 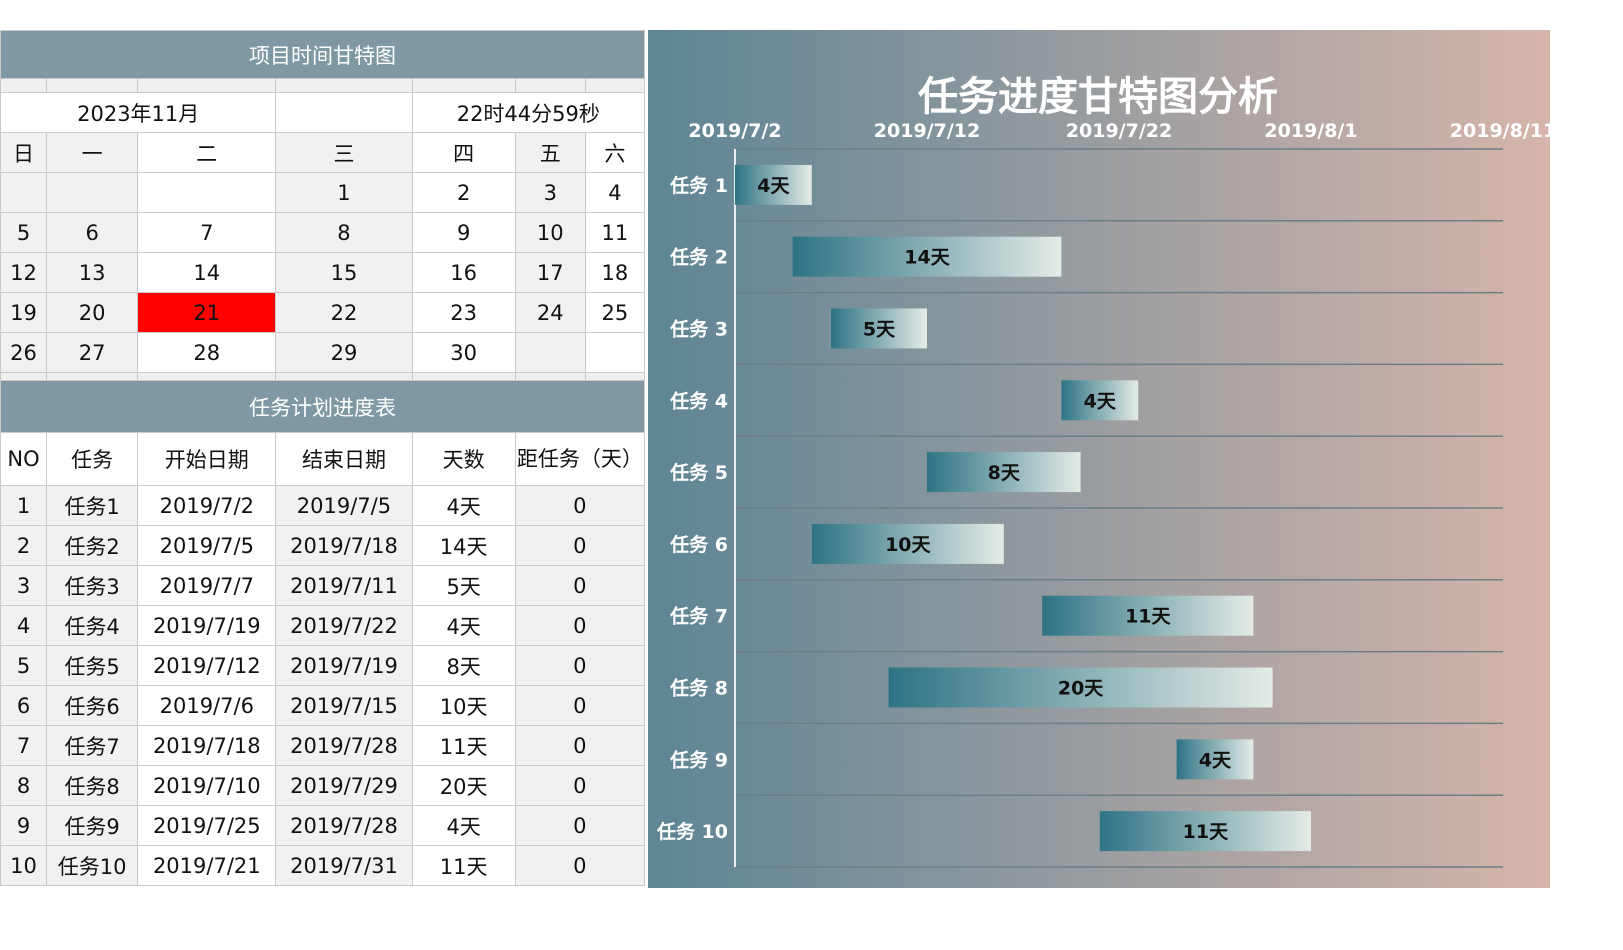 What do you see at coordinates (207, 352) in the screenshot?
I see `calendar-day: 28` at bounding box center [207, 352].